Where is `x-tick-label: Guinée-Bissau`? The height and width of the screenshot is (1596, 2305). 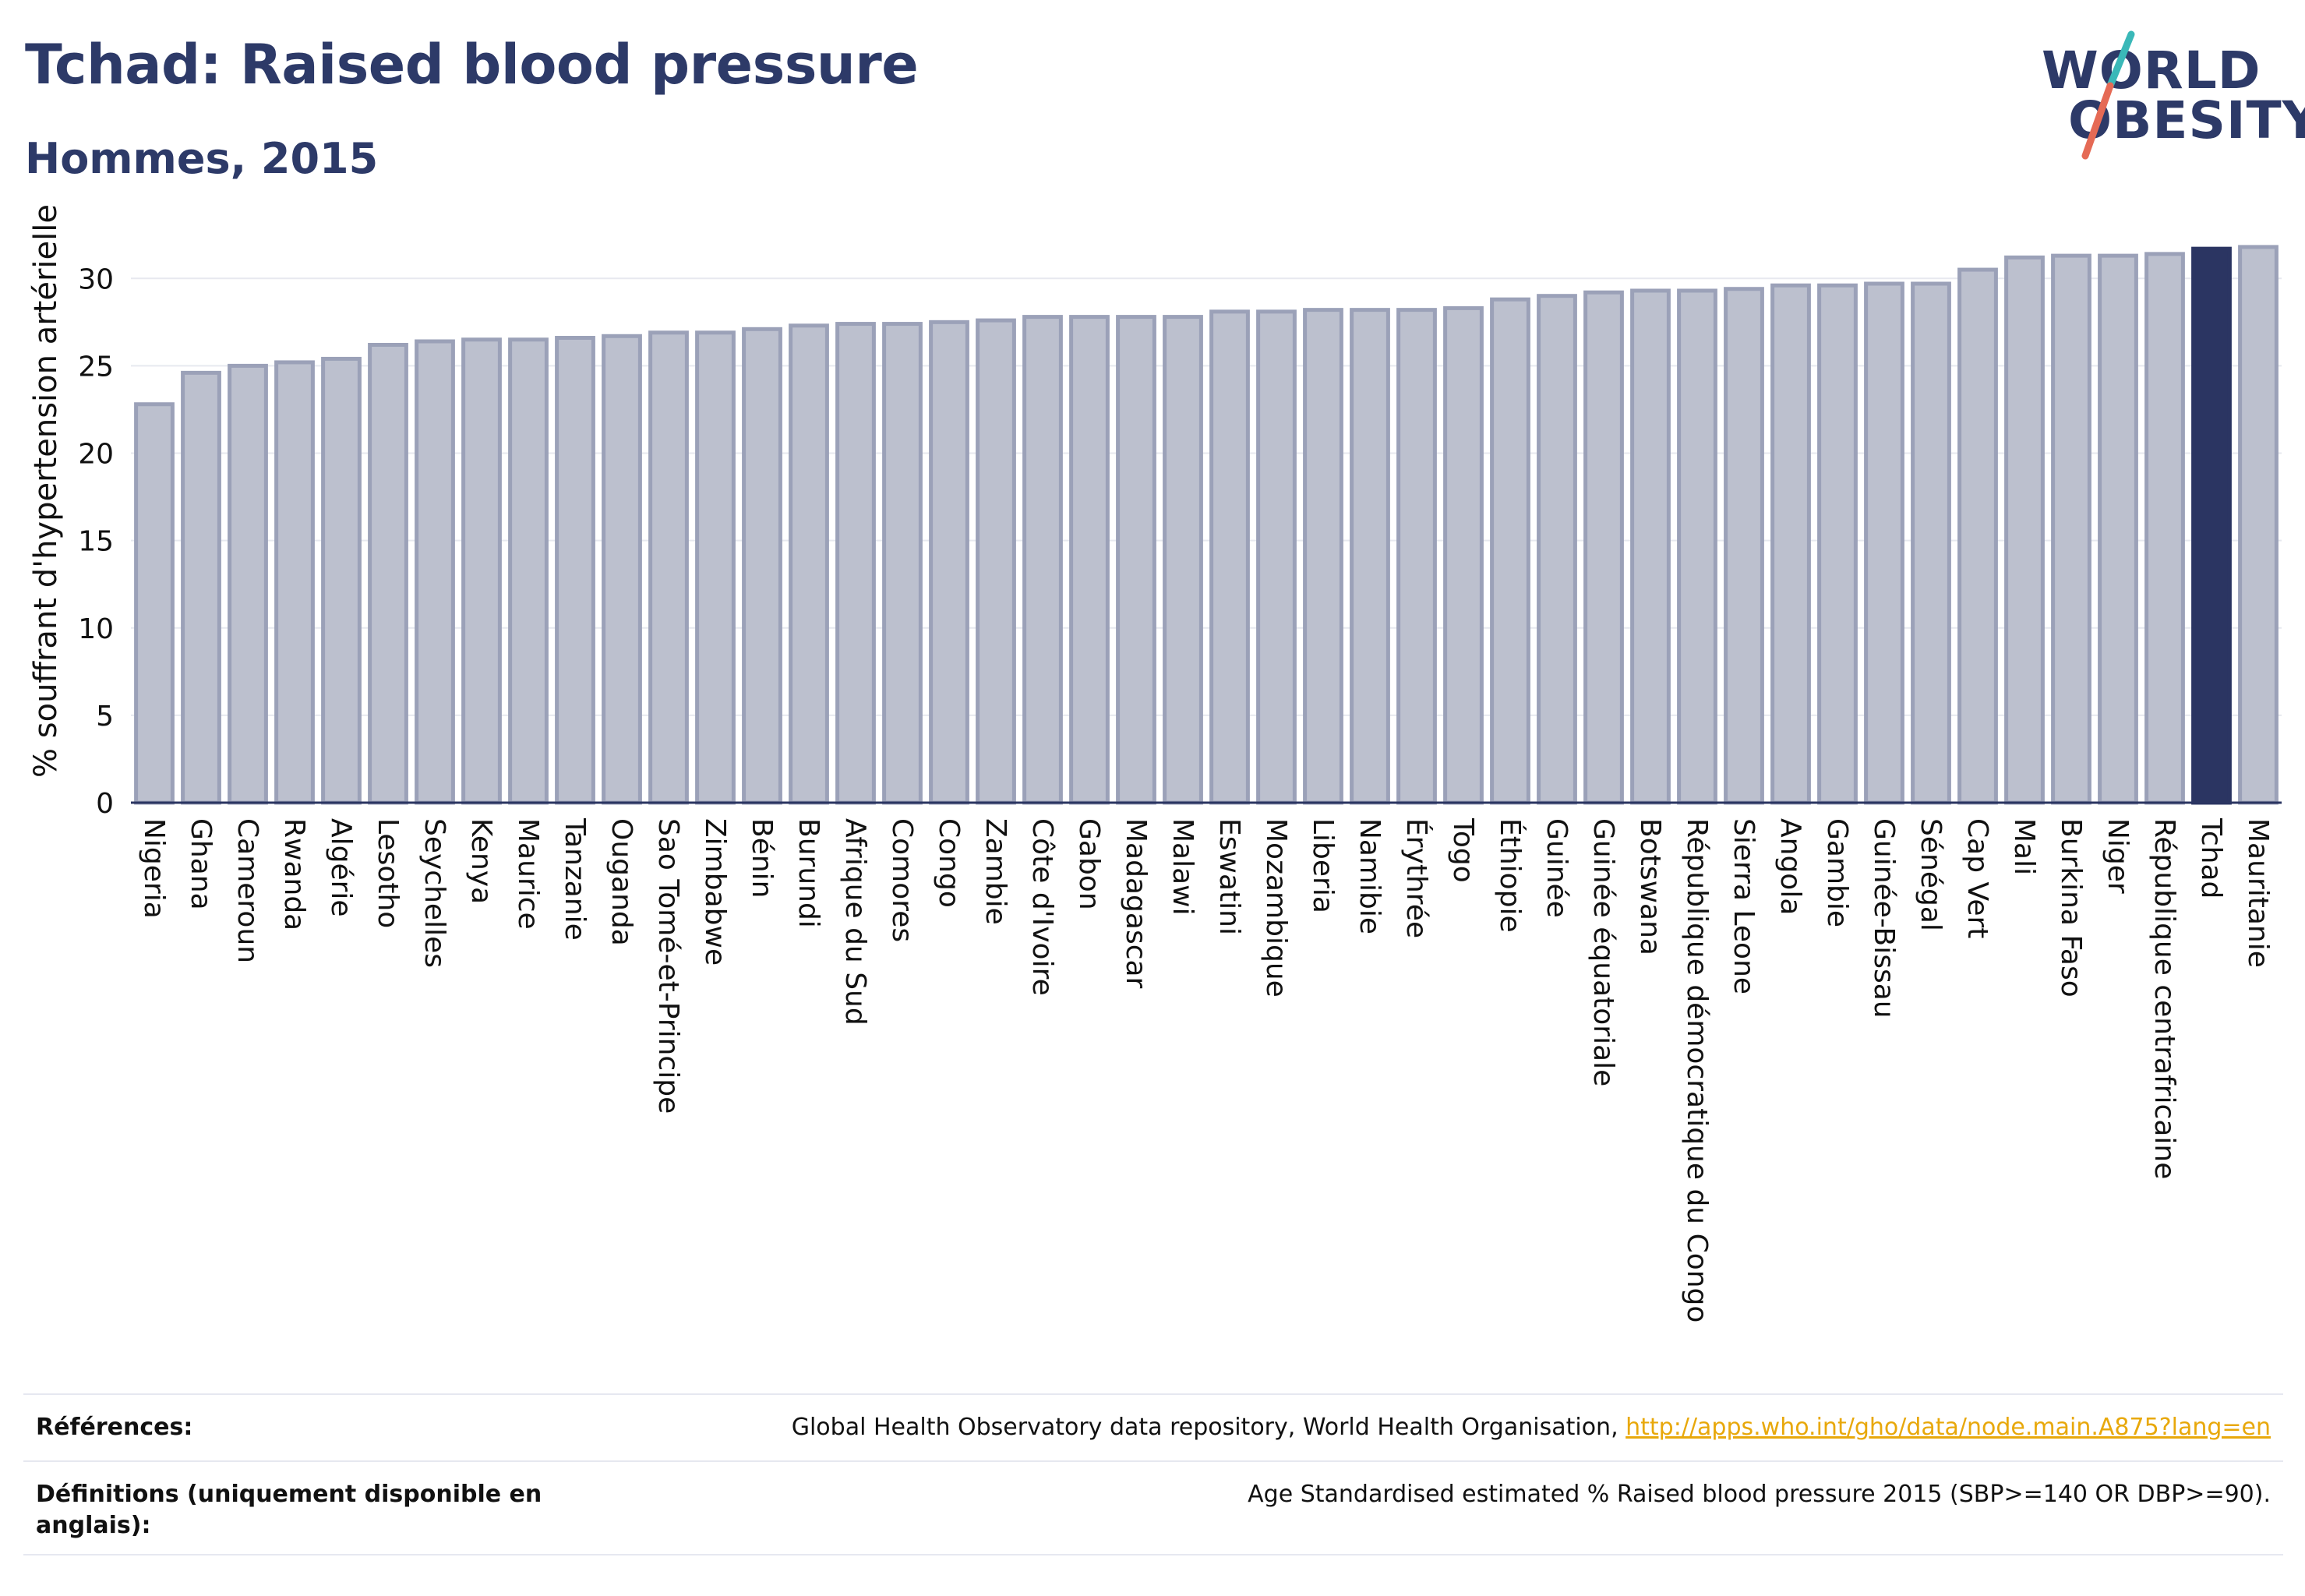
x-tick-label: Guinée-Bissau is located at coordinates (1884, 918).